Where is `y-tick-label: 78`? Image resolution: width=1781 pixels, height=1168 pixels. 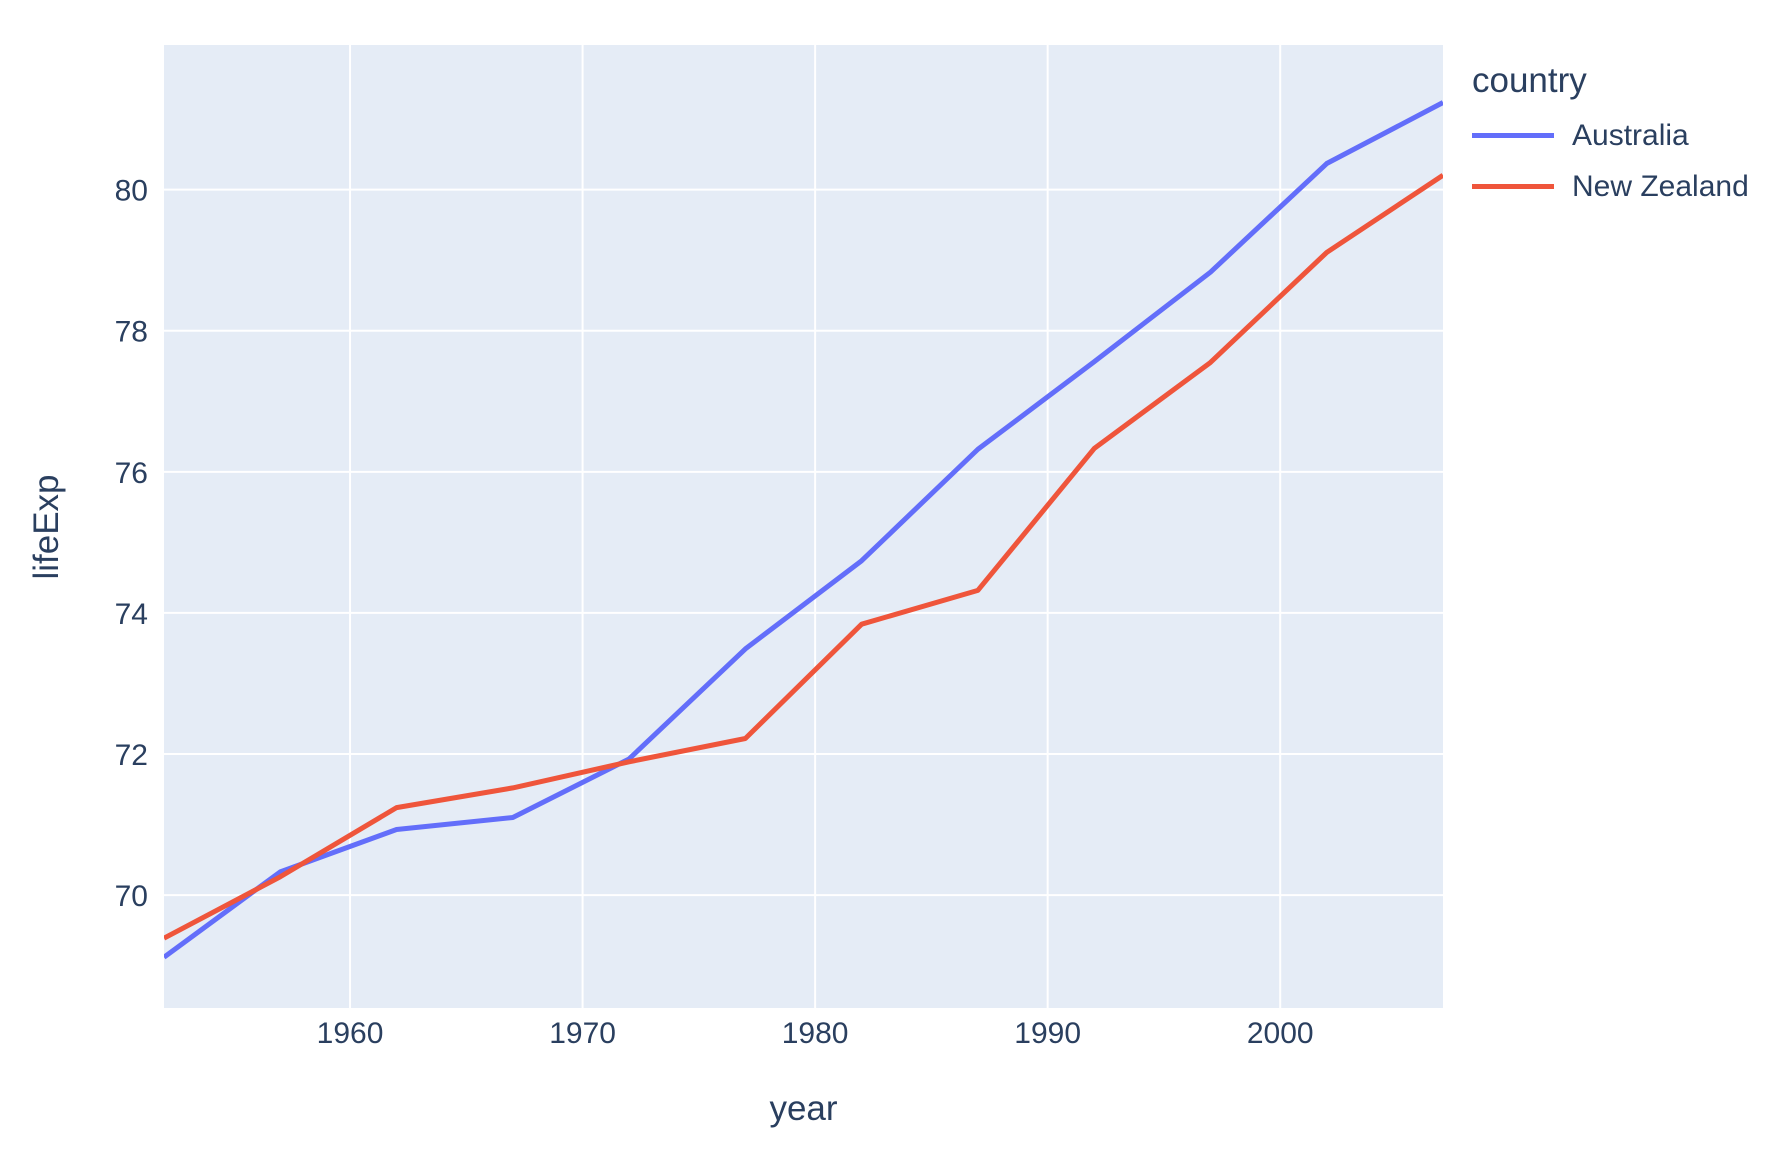
y-tick-label: 78 is located at coordinates (131, 332).